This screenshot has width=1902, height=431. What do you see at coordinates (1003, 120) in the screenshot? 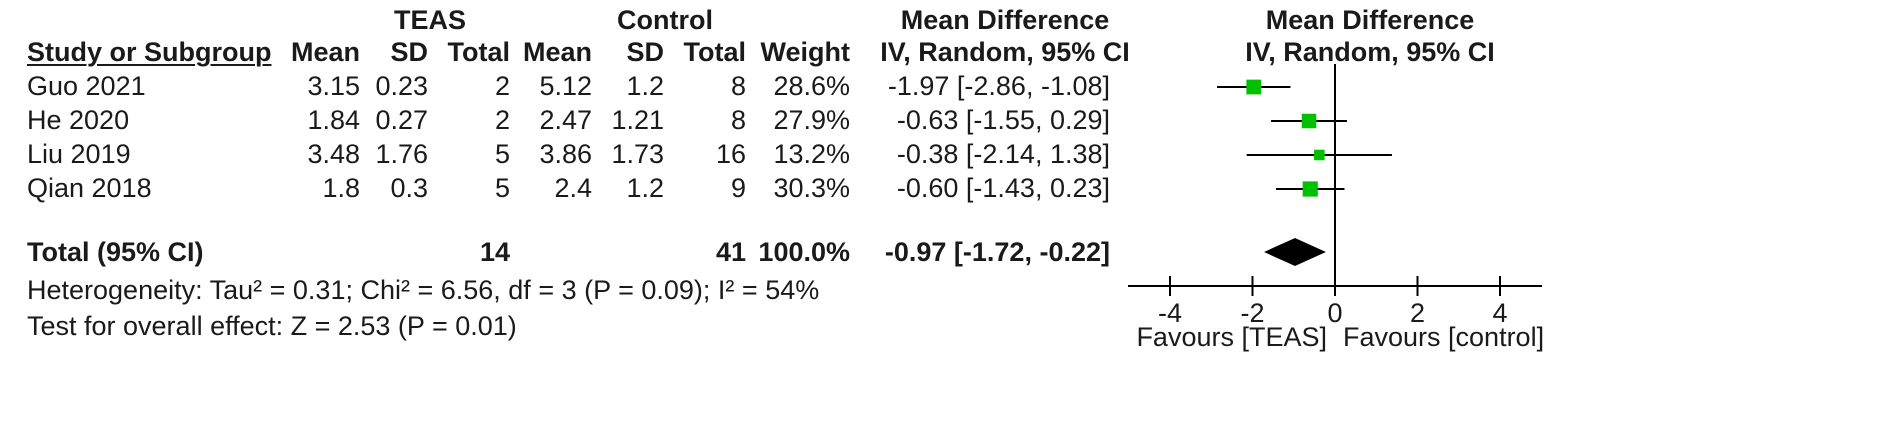
I see `ci-cell: -0.63 [-1.55, 0.29]` at bounding box center [1003, 120].